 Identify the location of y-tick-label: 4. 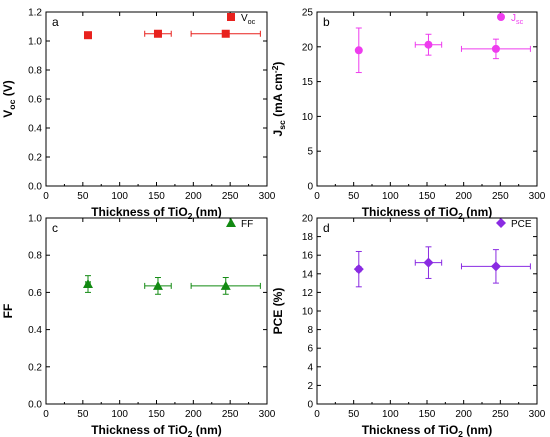
(310, 367).